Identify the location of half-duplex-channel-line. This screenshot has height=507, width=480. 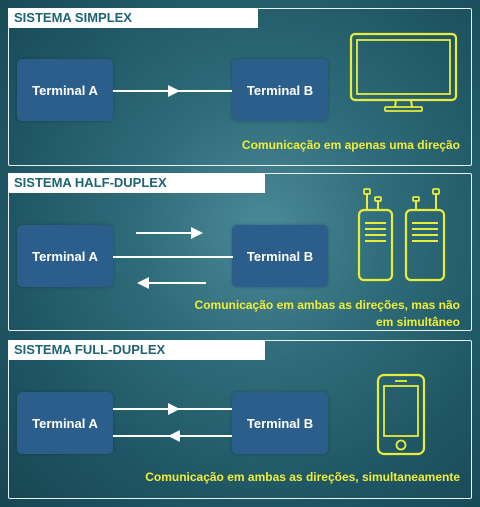
(173, 257).